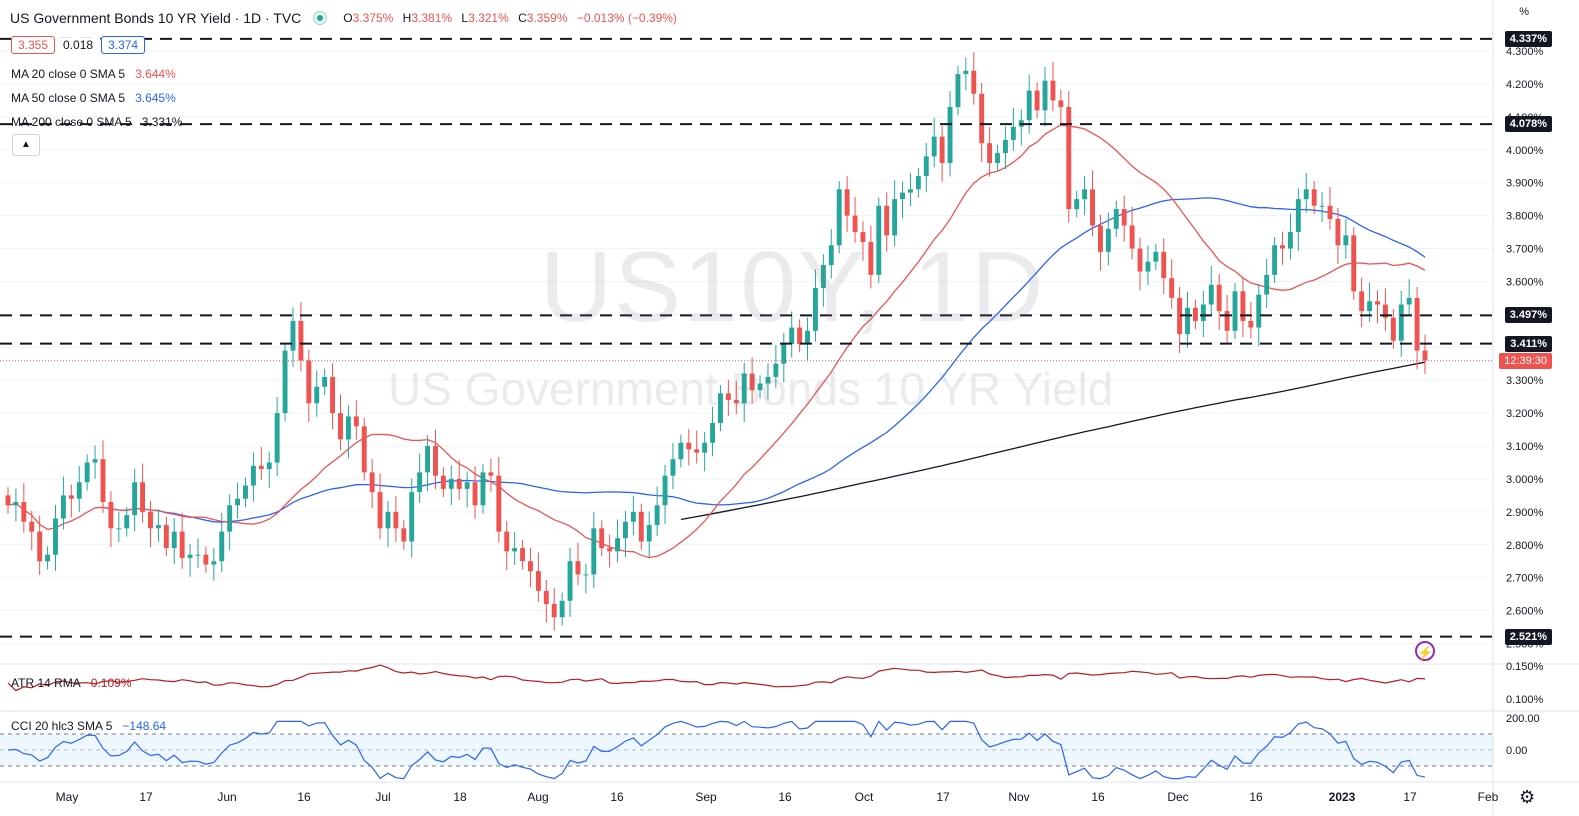 The width and height of the screenshot is (1579, 816). I want to click on time-tick-label: Jul, so click(382, 797).